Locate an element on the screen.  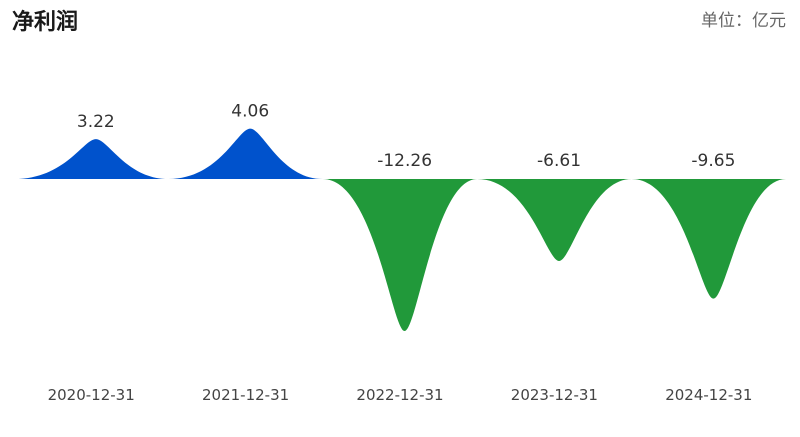
category-label-2022-12-31: 2022-12-31 is located at coordinates (399, 395).